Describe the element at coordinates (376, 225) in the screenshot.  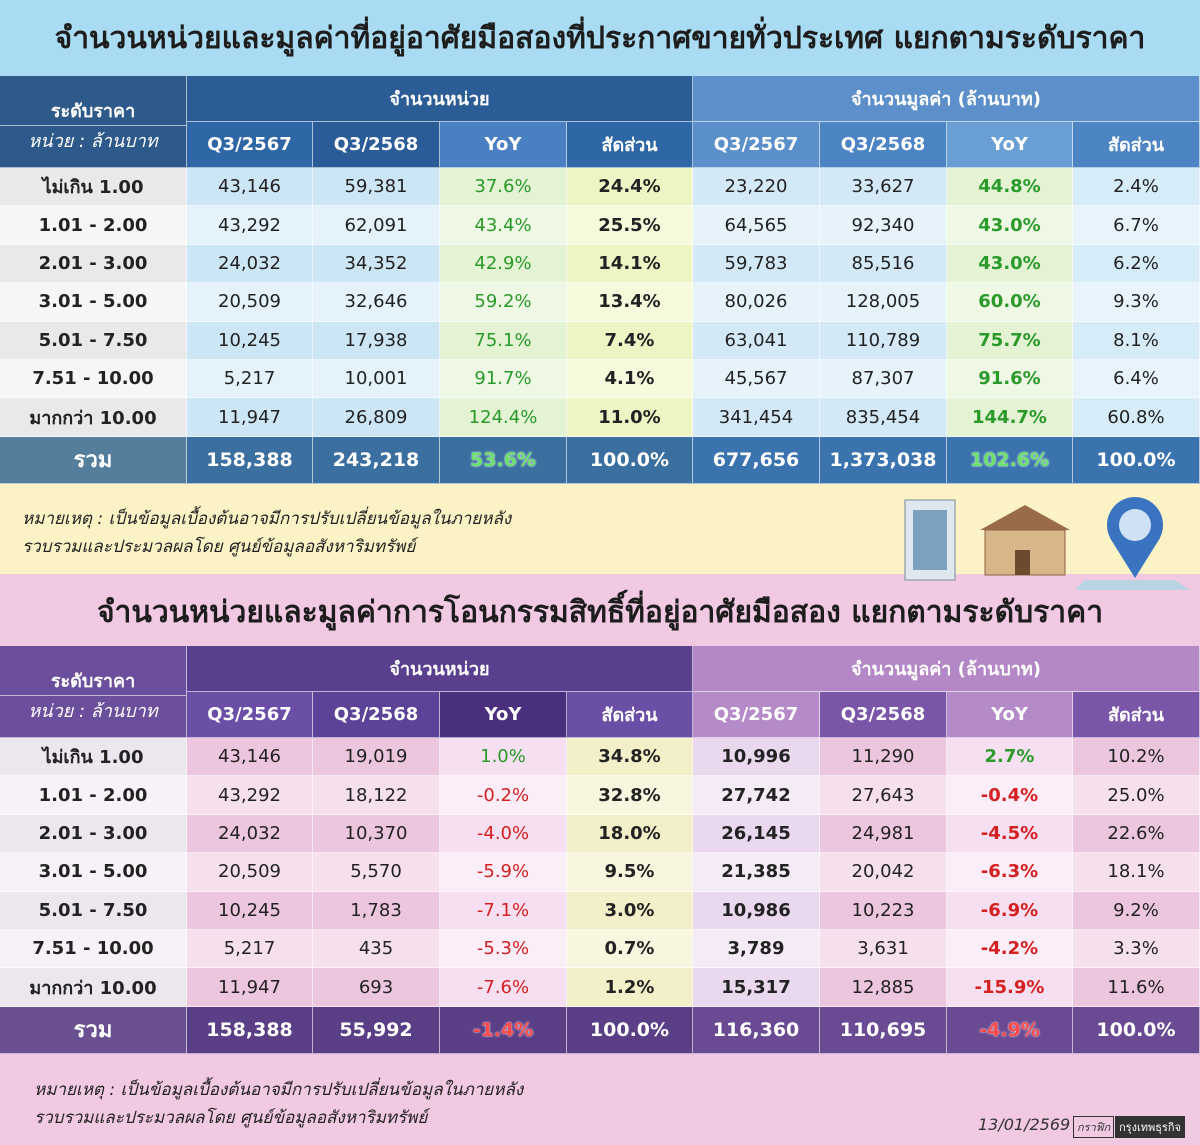
I see `cell: 62,091` at that location.